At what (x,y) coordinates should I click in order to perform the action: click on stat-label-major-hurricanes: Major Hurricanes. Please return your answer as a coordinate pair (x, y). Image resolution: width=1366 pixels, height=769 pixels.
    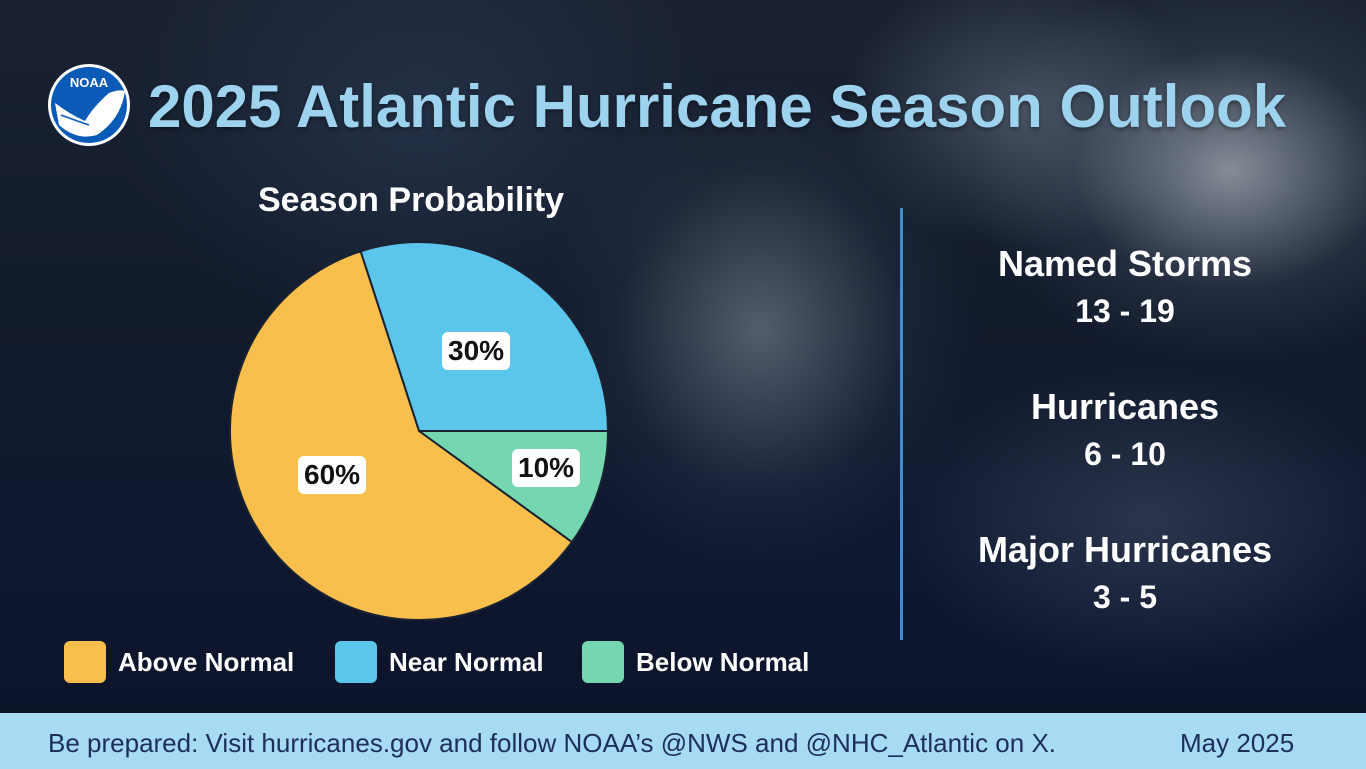
    Looking at the image, I should click on (1125, 549).